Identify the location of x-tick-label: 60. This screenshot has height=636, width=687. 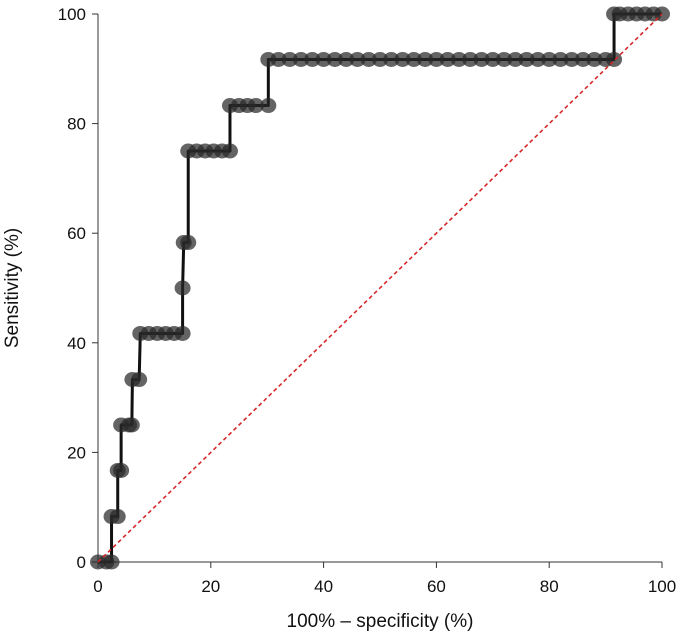
(436, 586).